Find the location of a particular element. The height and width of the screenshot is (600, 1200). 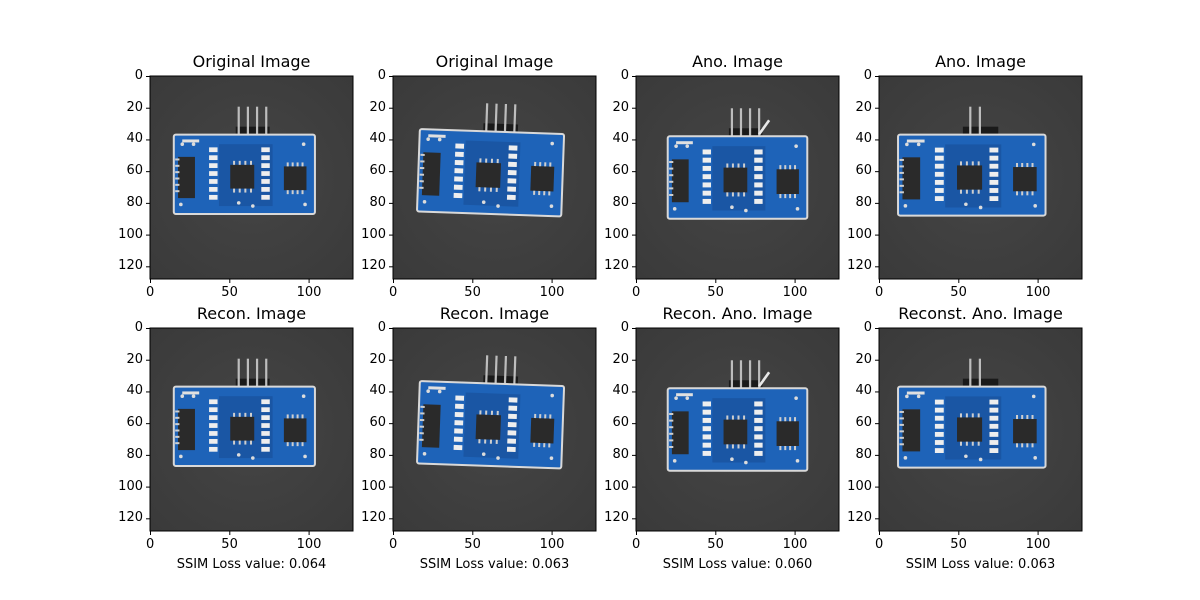

ssim-loss-caption: SSIM Loss value: 0.060 is located at coordinates (737, 564).